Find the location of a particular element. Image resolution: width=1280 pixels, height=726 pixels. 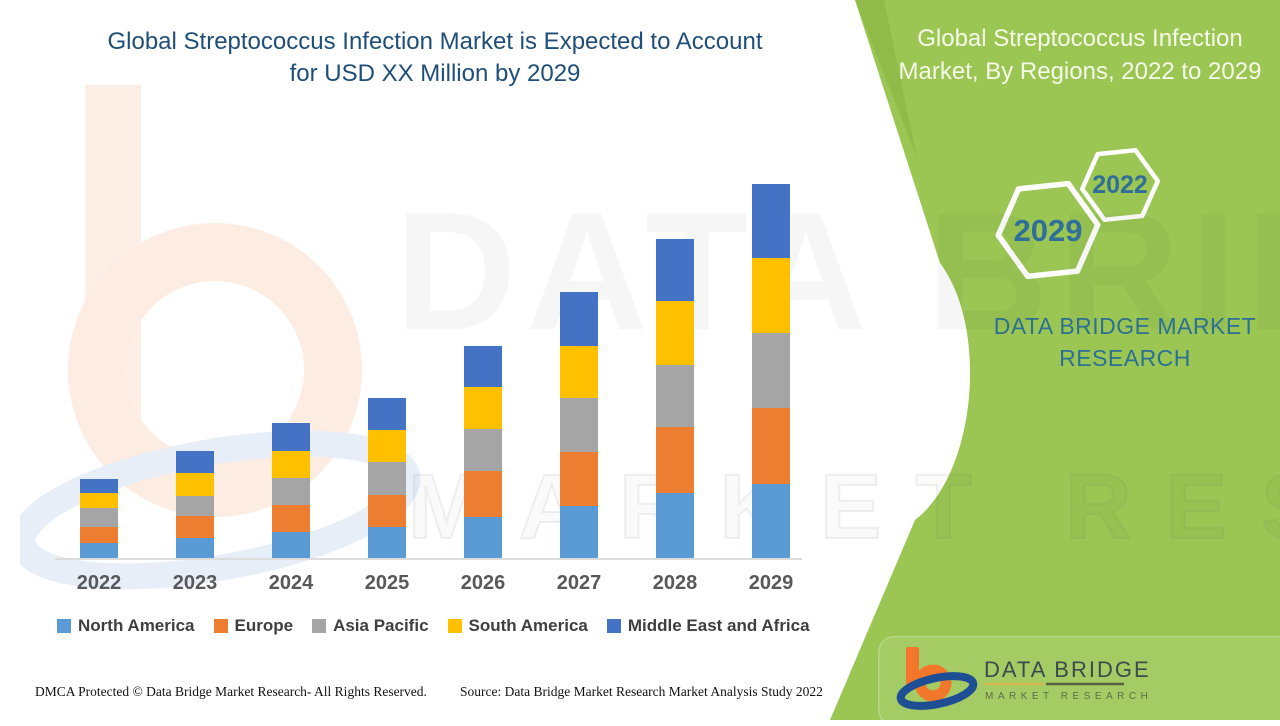

segment-2024-middle-east-and-africa is located at coordinates (291, 437).